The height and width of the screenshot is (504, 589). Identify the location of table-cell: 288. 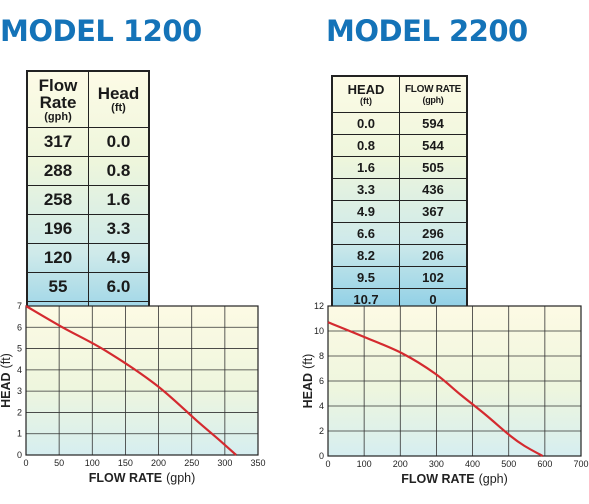
(57, 171).